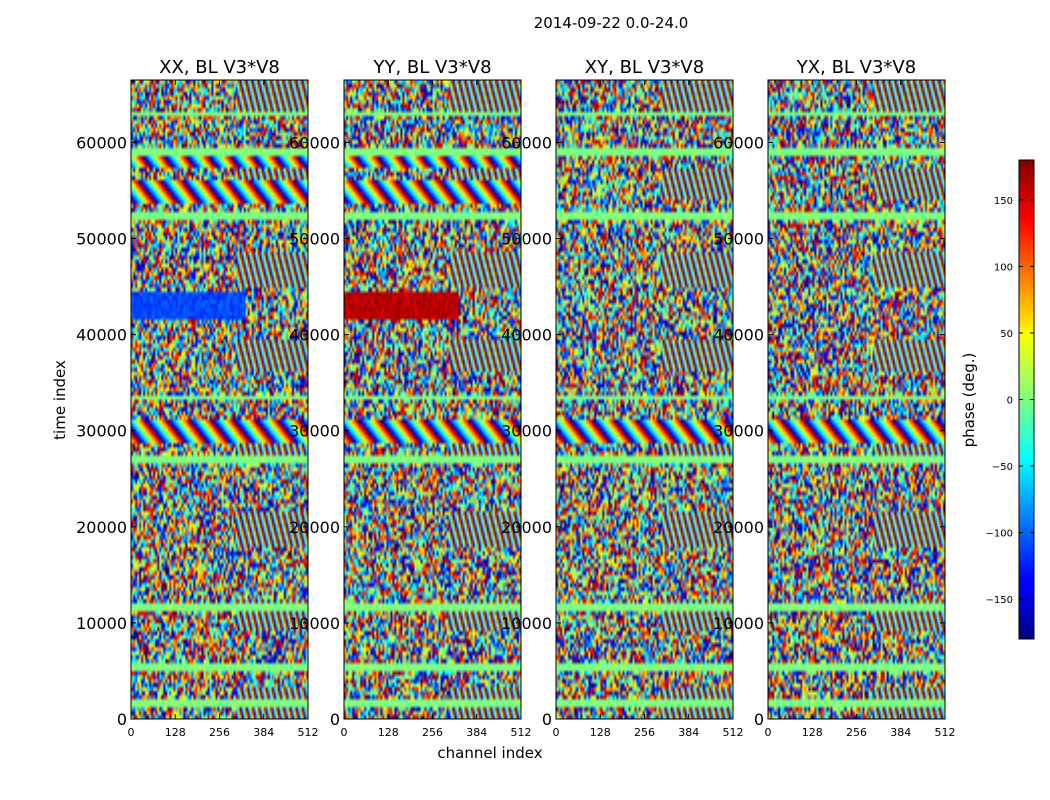  Describe the element at coordinates (219, 399) in the screenshot. I see `heatmap-xx` at that location.